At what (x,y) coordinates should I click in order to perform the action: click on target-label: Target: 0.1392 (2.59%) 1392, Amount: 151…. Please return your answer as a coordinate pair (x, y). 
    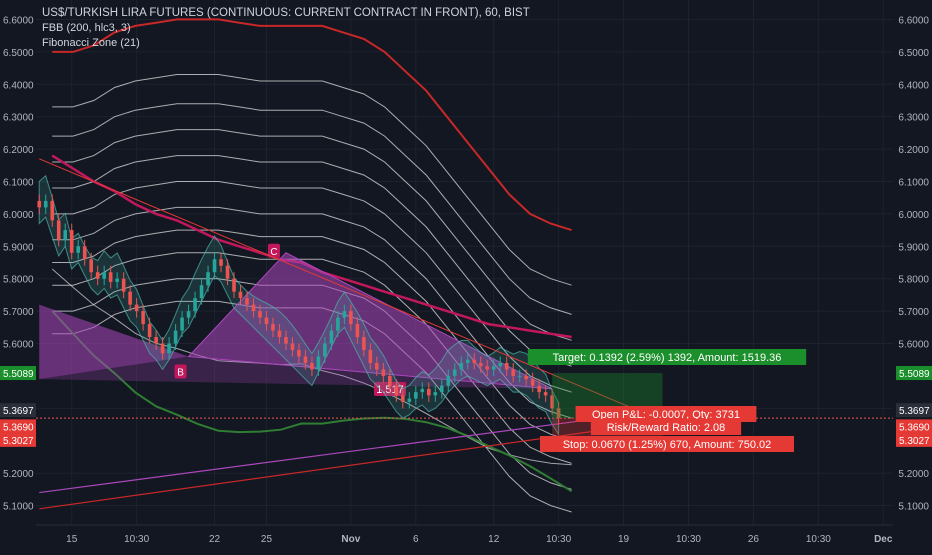
    Looking at the image, I should click on (667, 358).